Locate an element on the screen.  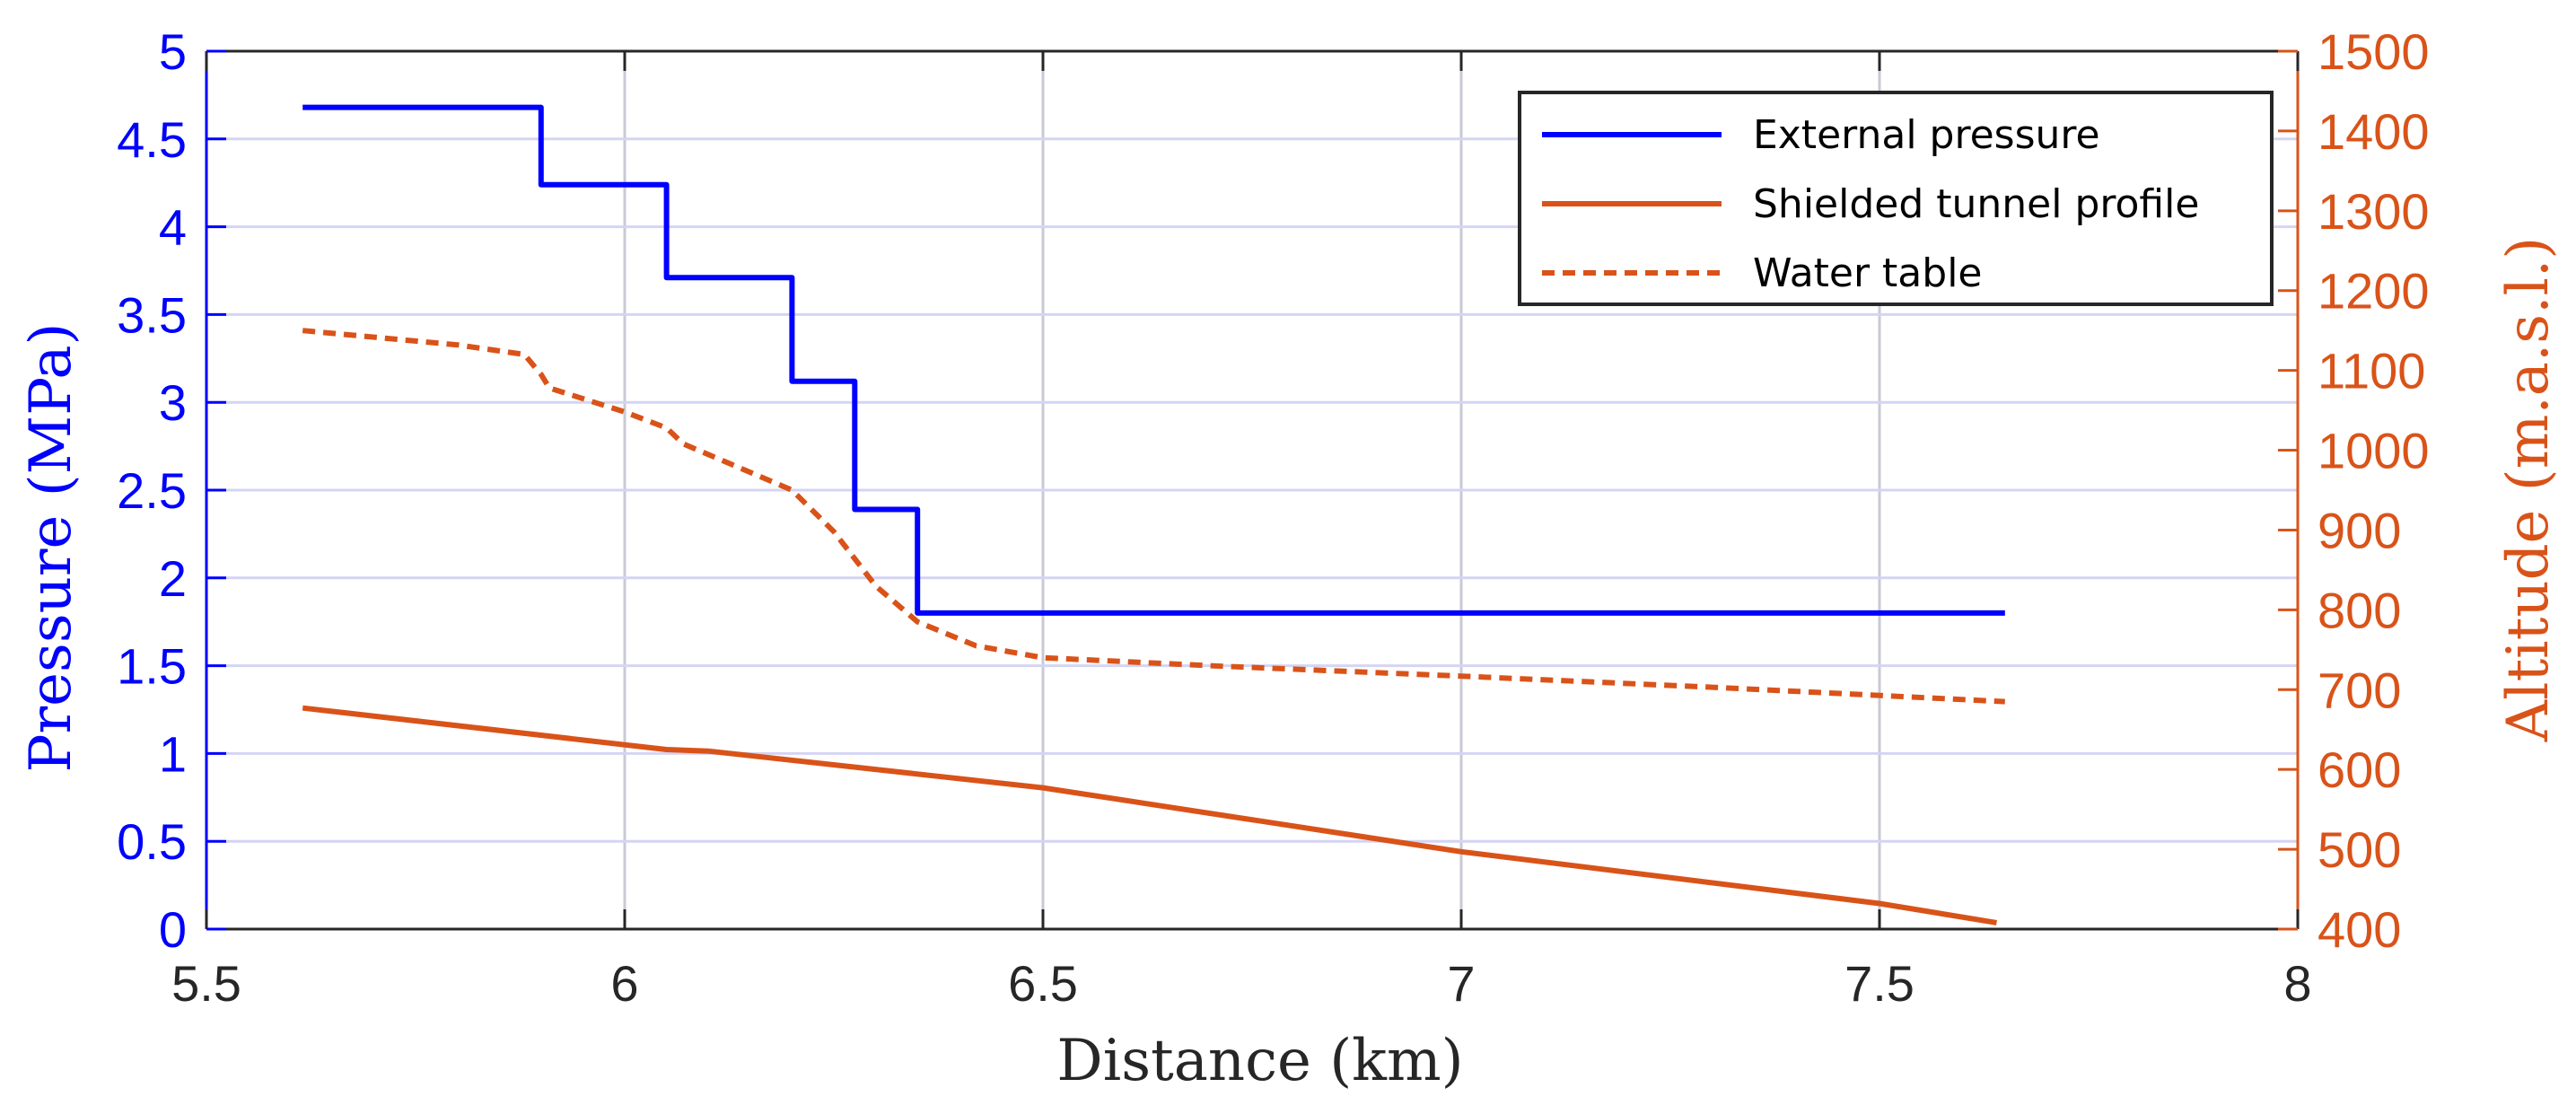
y-left-tick-label: 2.5 is located at coordinates (152, 491).